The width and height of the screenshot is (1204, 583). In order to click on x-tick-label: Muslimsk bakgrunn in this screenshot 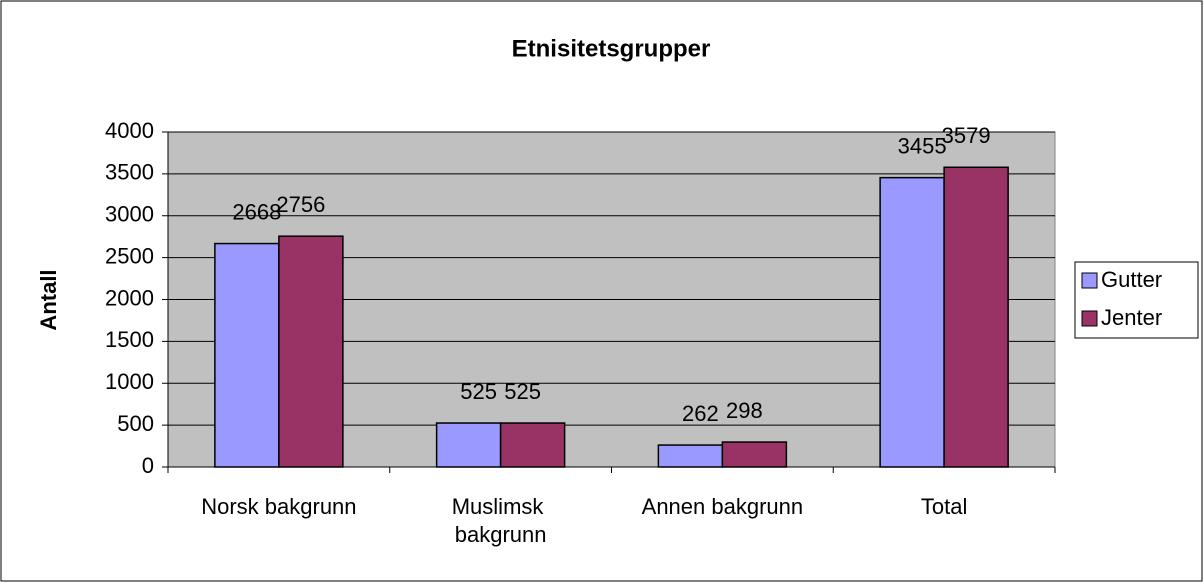, I will do `click(501, 520)`.